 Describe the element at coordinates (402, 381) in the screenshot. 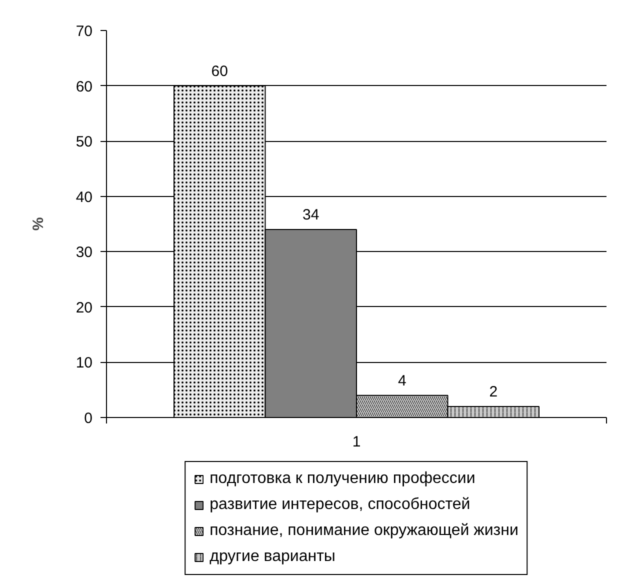

I see `data-label: 4` at that location.